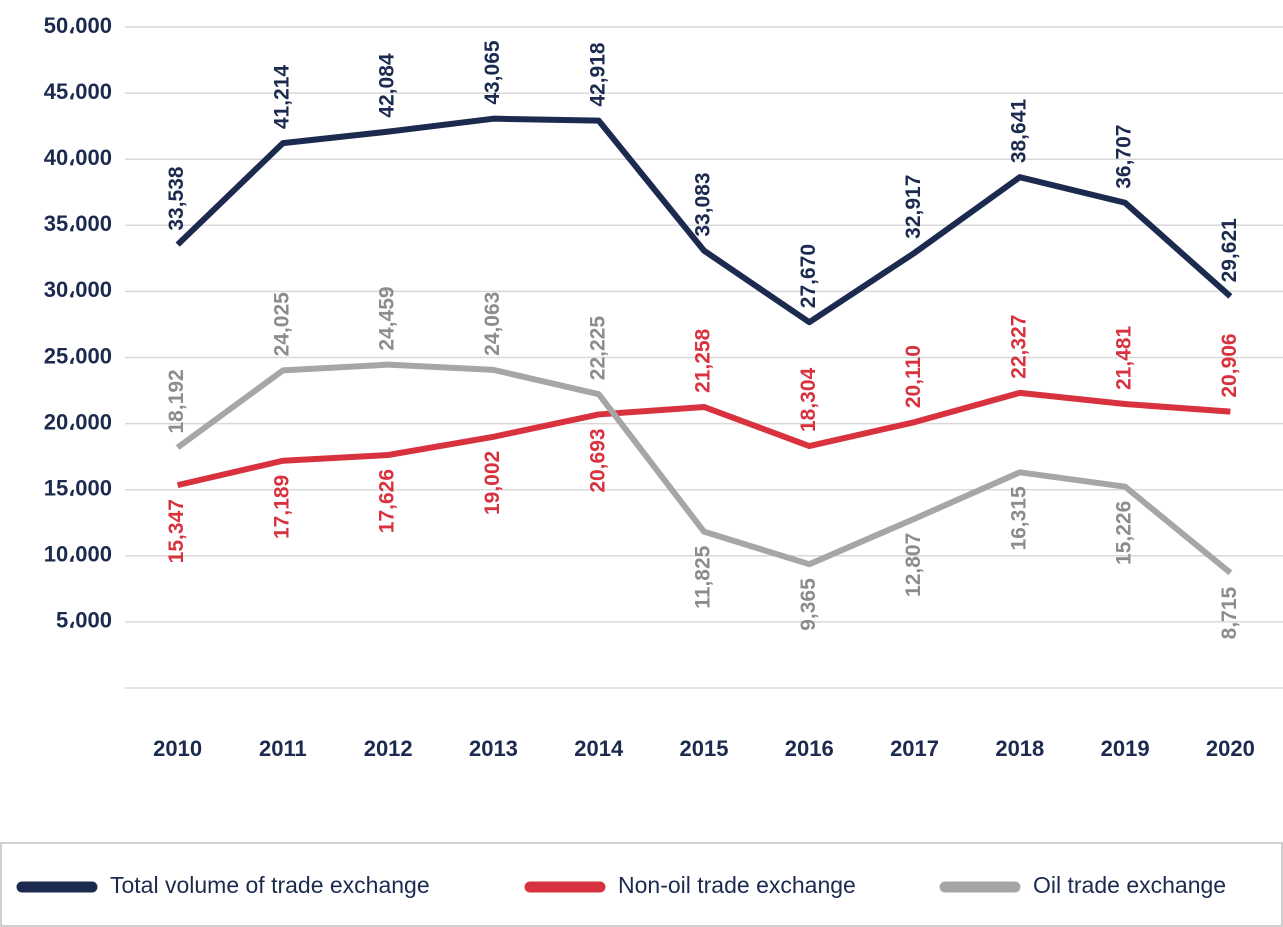 This screenshot has width=1283, height=927. Describe the element at coordinates (808, 604) in the screenshot. I see `data-label: 9,365` at that location.